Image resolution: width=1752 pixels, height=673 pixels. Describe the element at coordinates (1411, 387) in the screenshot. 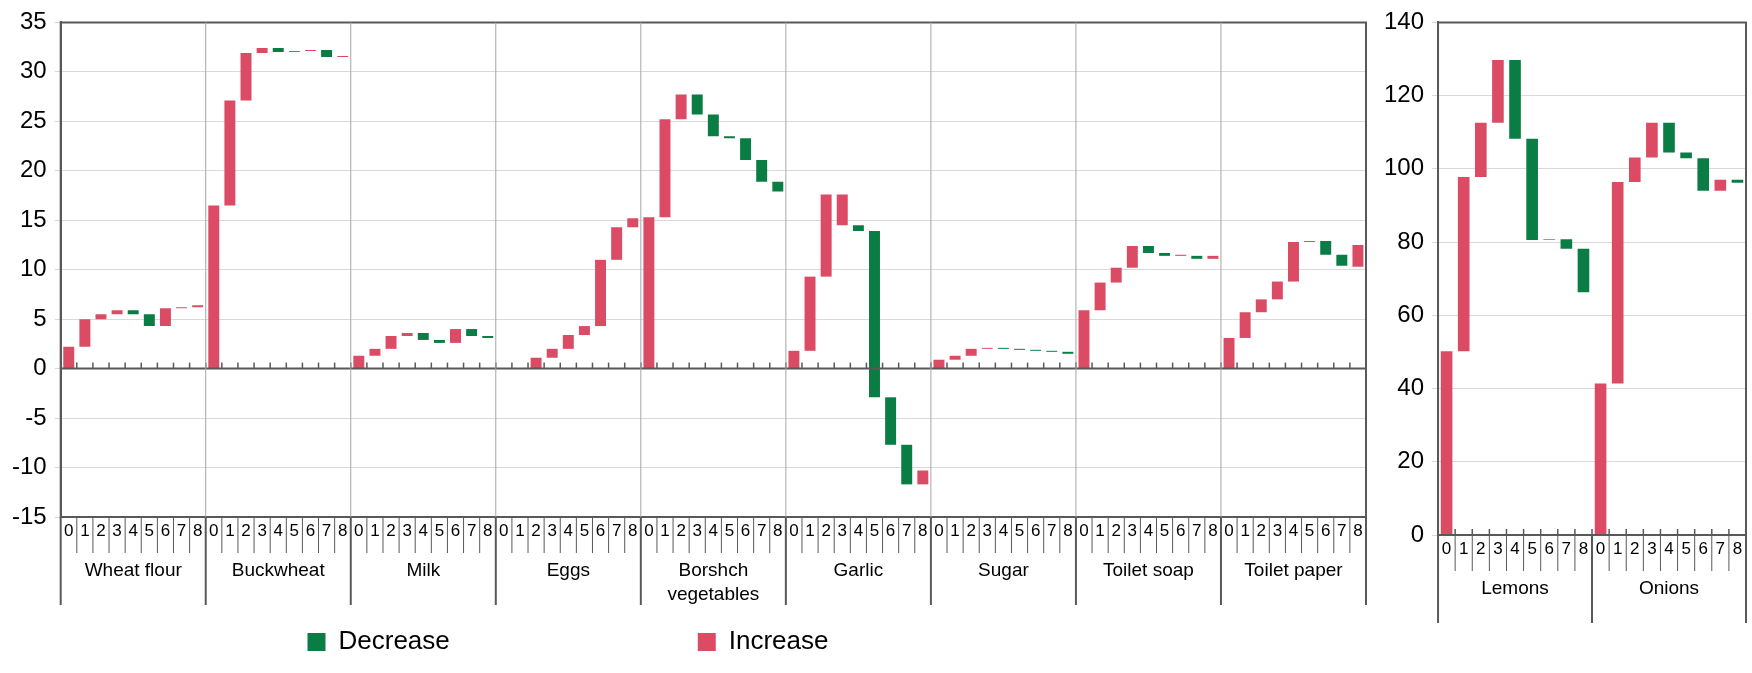

I see `y-tick-label: 40` at that location.